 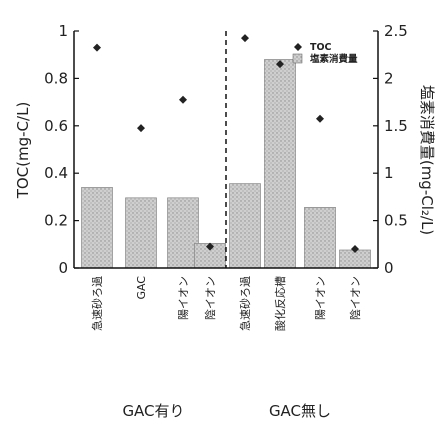 I want to click on group-label-1: GAC無し, so click(x=300, y=411).